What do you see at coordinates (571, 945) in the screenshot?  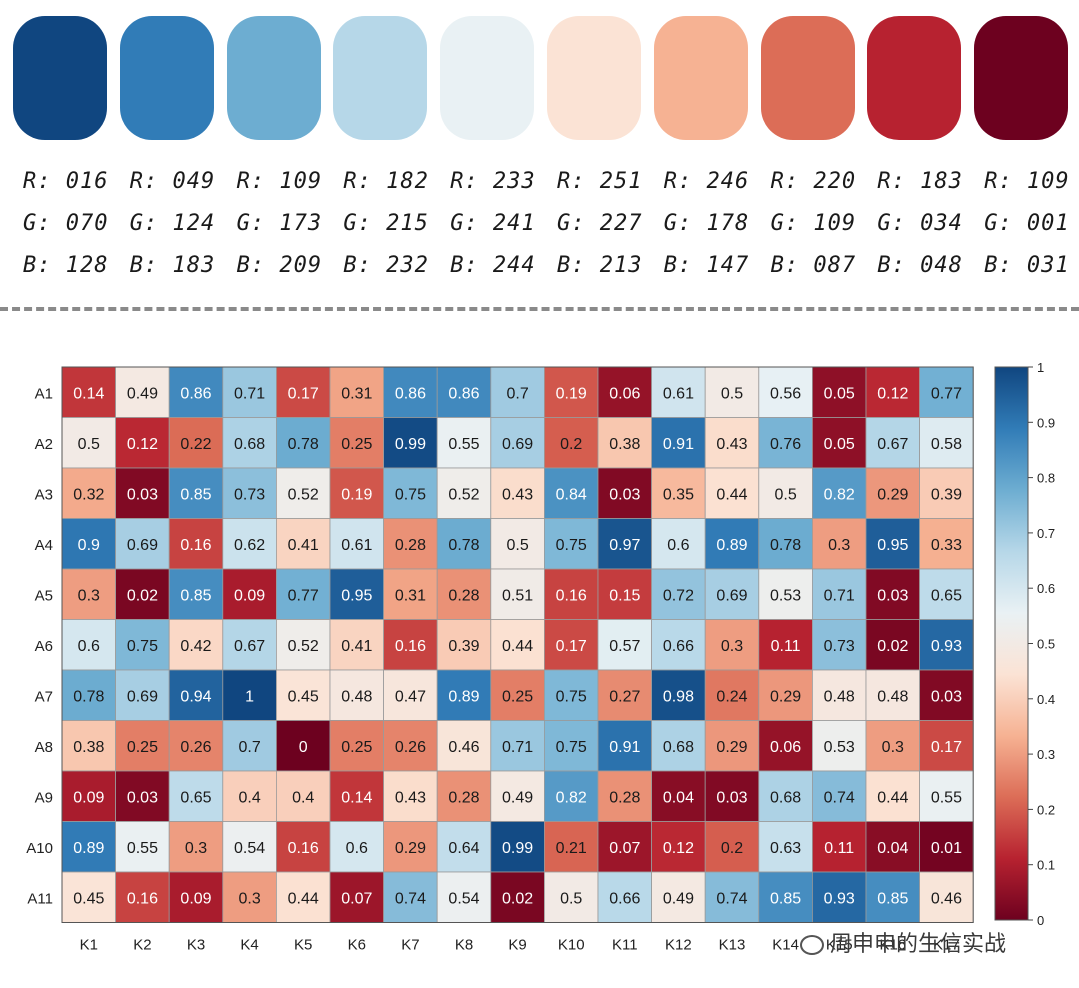 I see `column-label: K10` at bounding box center [571, 945].